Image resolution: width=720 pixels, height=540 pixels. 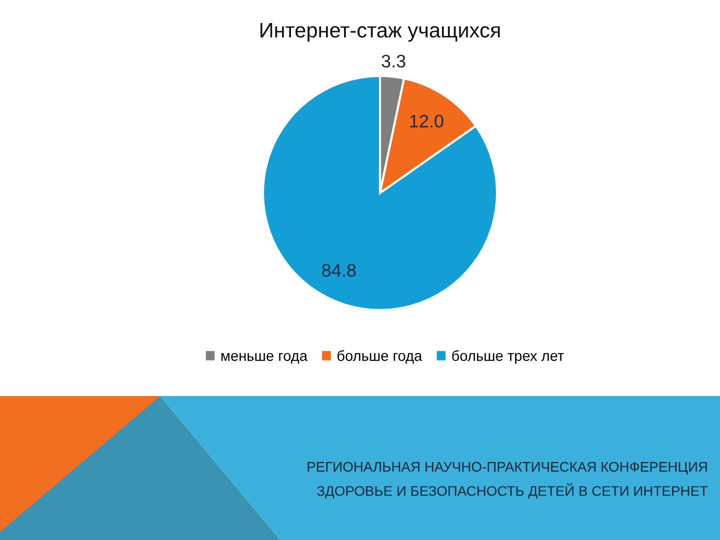 I want to click on legend-label: больше года, so click(x=380, y=357).